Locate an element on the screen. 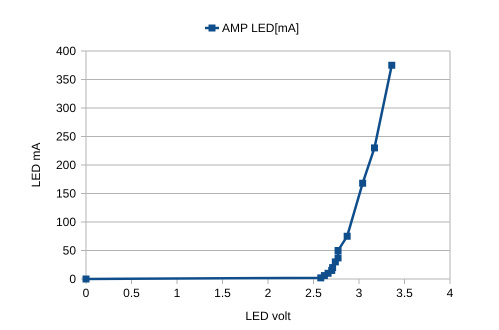 This screenshot has height=330, width=499. x-tick-label: 4 is located at coordinates (450, 293).